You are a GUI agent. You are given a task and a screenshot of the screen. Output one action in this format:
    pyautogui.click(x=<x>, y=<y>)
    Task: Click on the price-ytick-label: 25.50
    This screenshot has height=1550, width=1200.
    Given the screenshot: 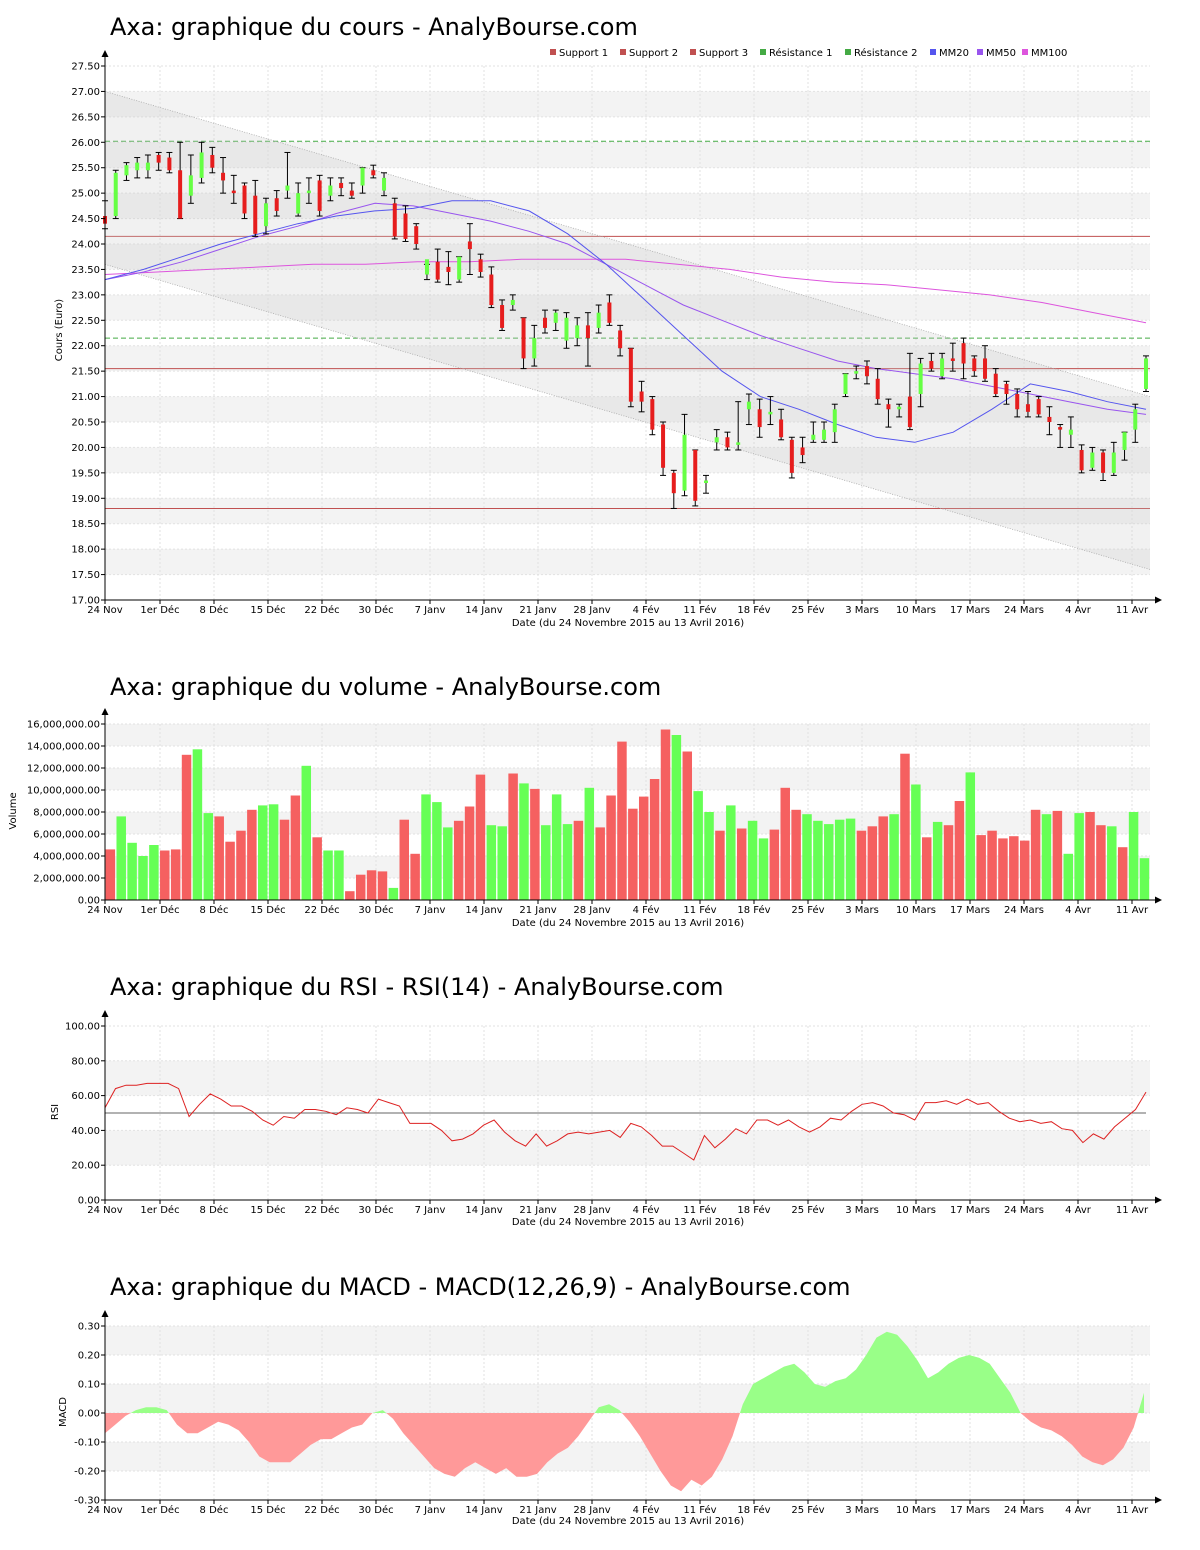 What is the action you would take?
    pyautogui.click(x=85, y=168)
    